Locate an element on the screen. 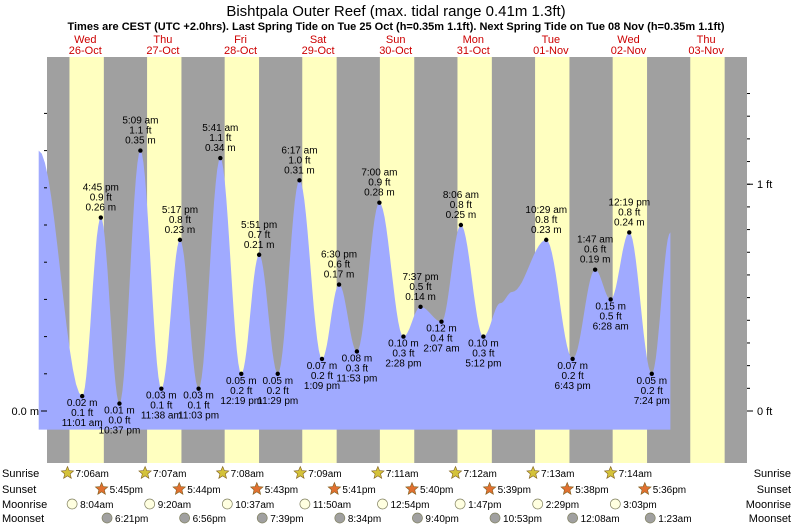 The width and height of the screenshot is (793, 525). high-tide-label: 6:30 pm is located at coordinates (339, 255).